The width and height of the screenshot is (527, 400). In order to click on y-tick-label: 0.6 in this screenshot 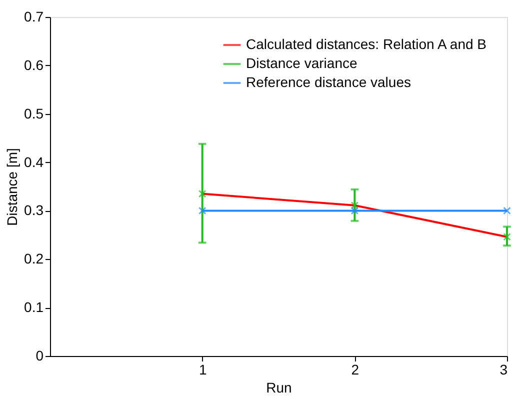, I will do `click(34, 64)`.